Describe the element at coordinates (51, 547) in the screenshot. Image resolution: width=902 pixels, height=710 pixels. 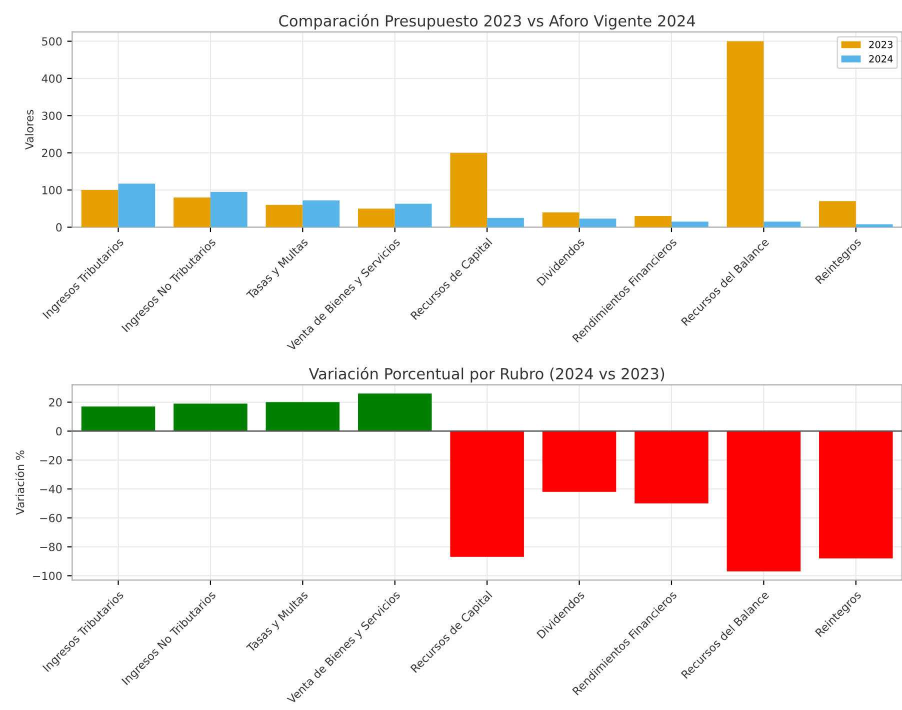
I see `y-tick-label: −80` at that location.